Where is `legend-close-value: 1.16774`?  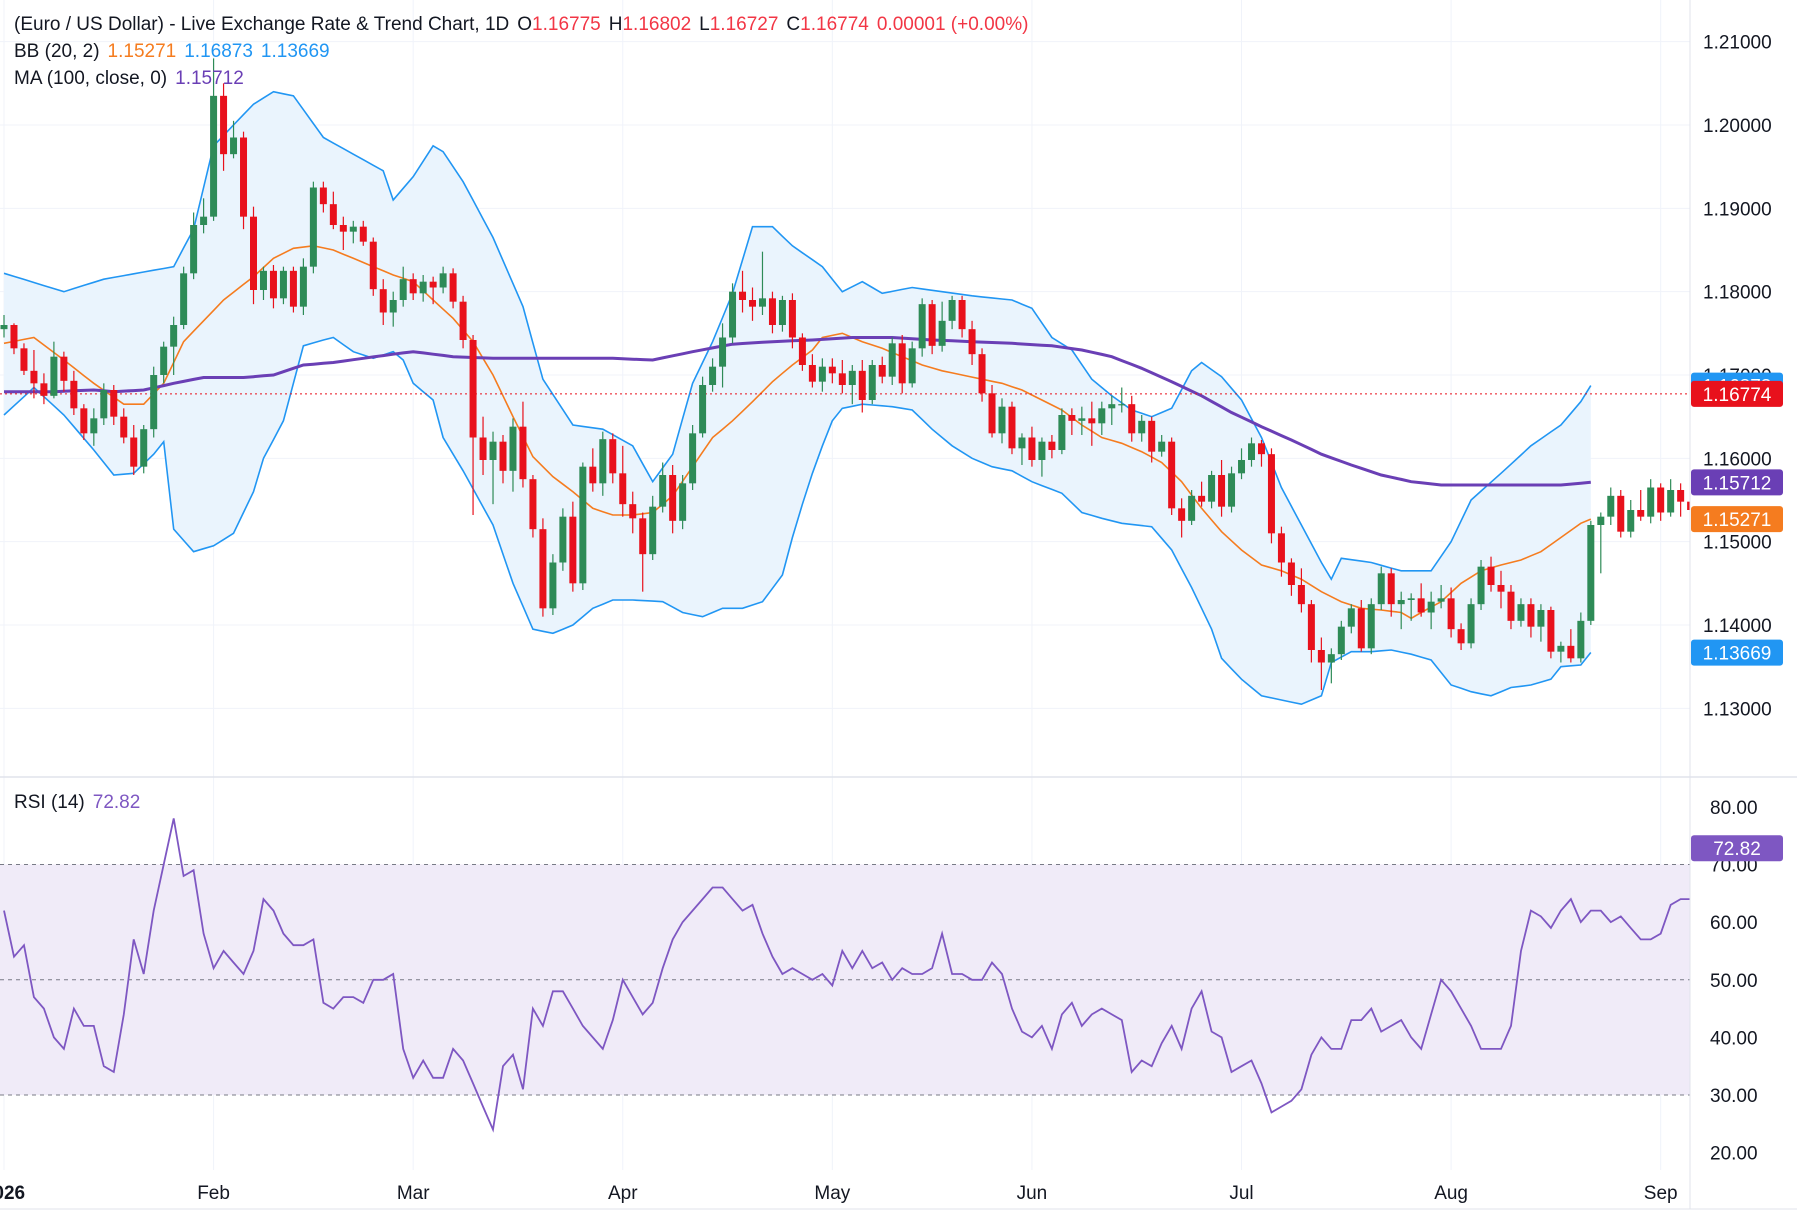 legend-close-value: 1.16774 is located at coordinates (834, 24).